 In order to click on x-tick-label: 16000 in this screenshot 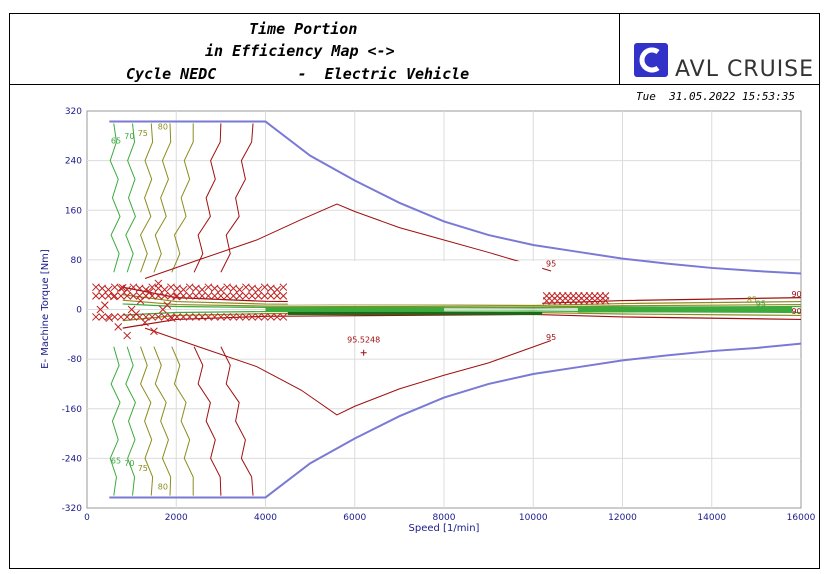, I will do `click(801, 518)`.